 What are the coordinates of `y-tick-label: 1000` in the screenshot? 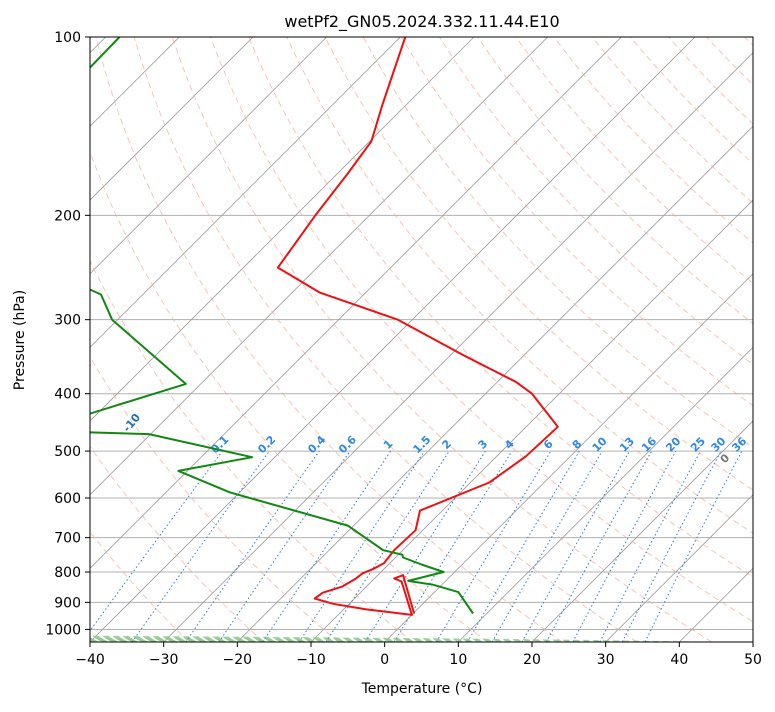 It's located at (63, 630).